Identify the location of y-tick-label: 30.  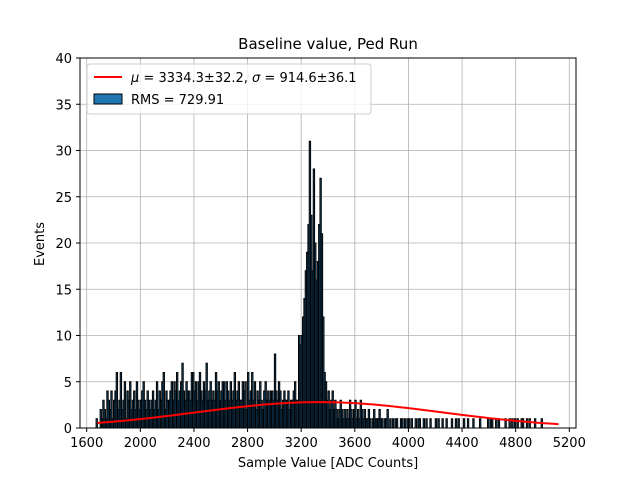
(63, 152).